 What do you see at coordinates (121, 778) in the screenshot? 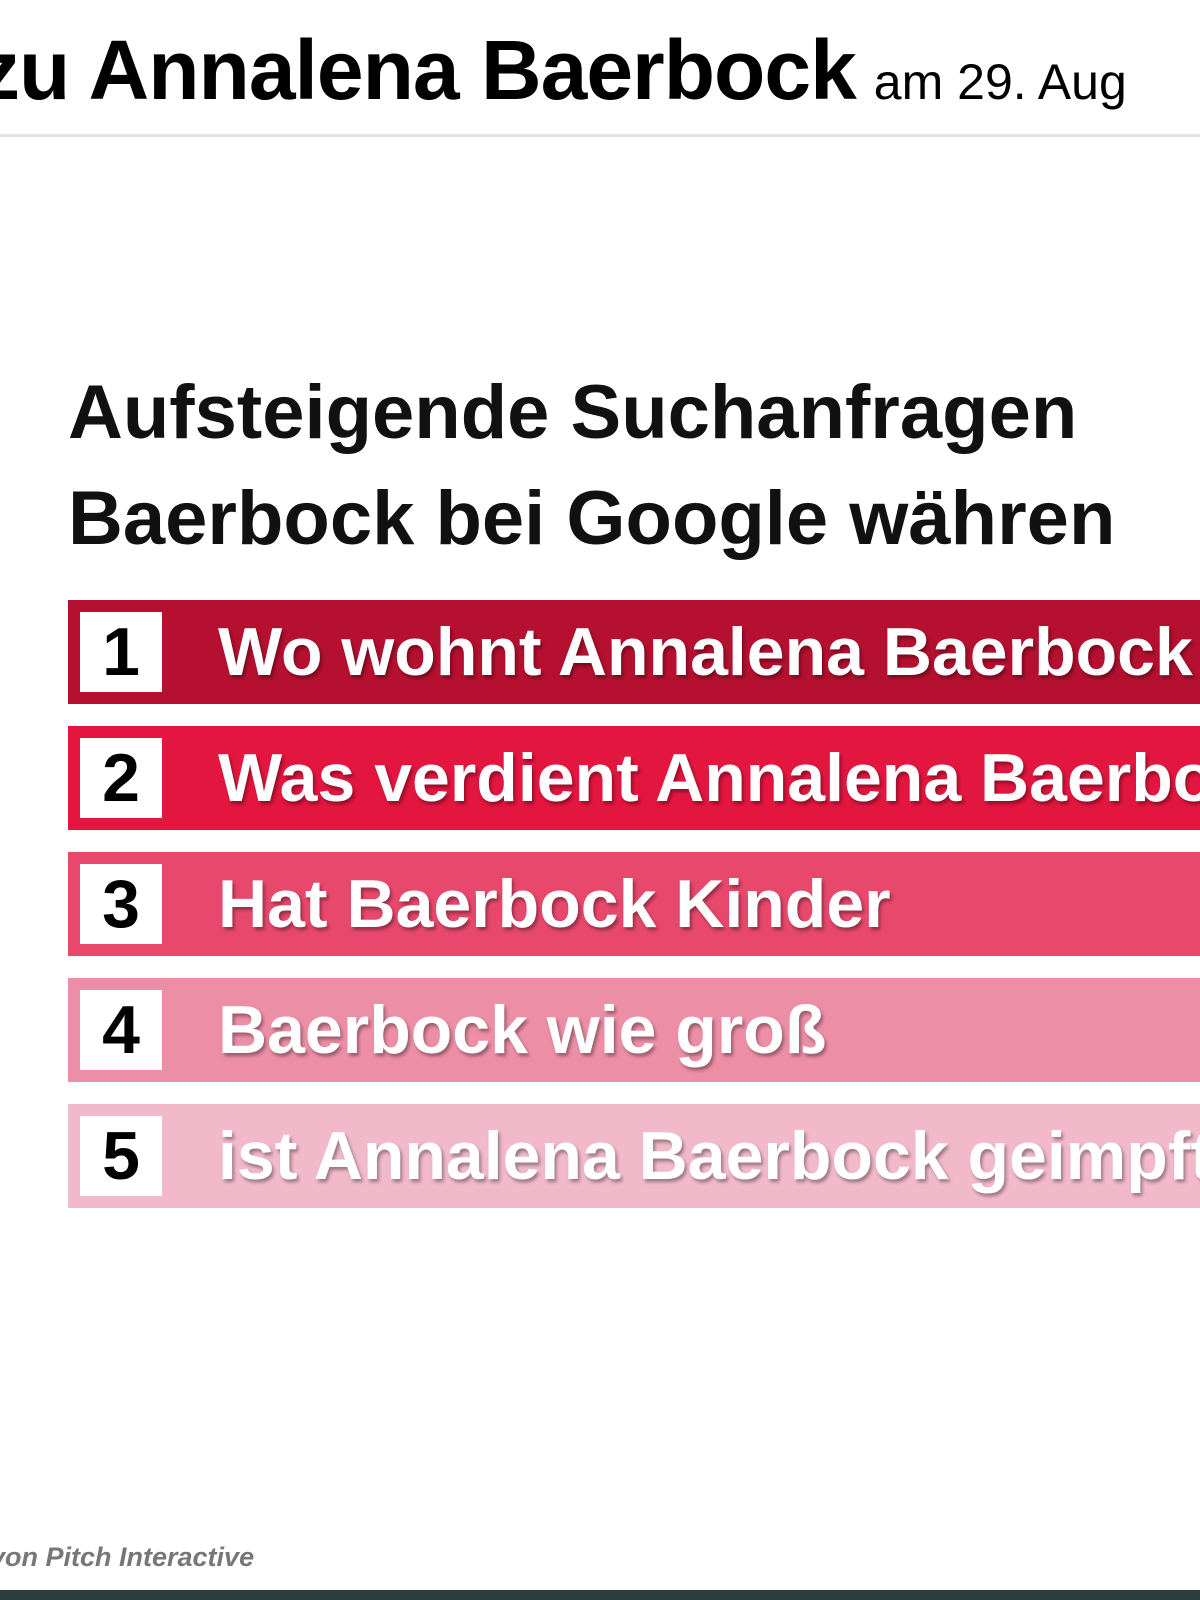
I see `rank-number: 2` at bounding box center [121, 778].